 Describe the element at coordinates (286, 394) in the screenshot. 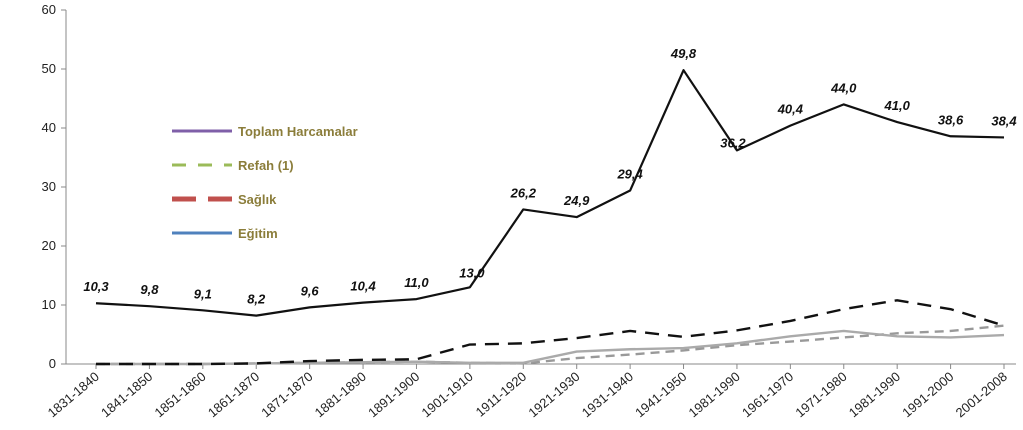

I see `x-tick-label: 1871-1870` at that location.